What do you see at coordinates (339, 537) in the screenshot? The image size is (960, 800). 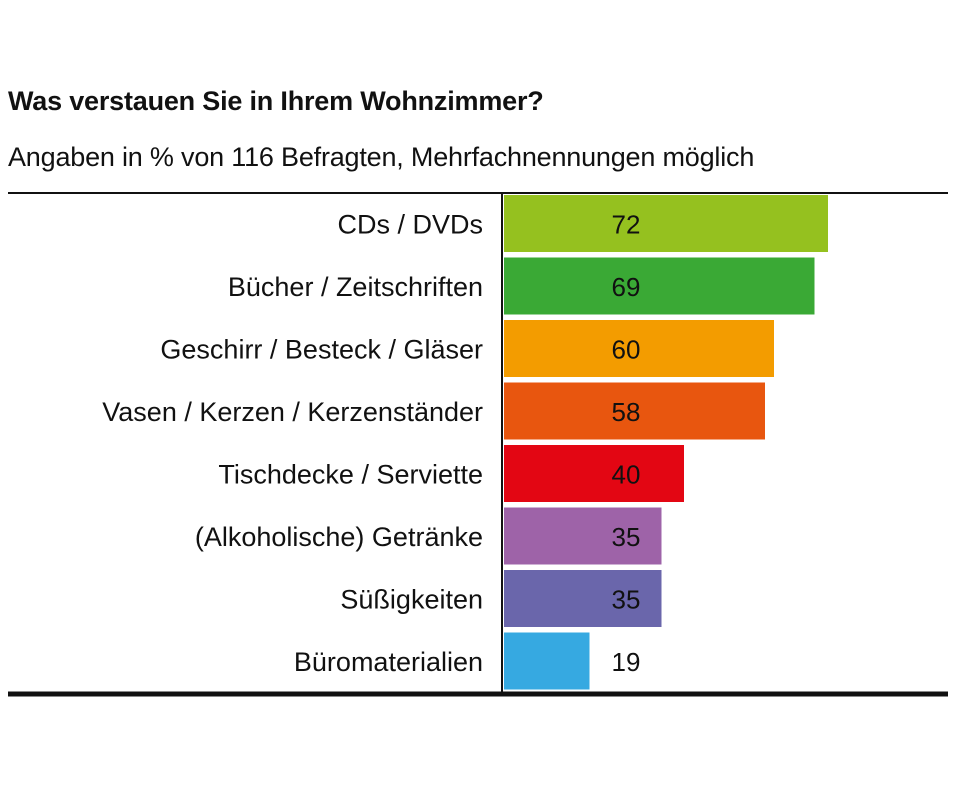 I see `category-label: (Alkoholische) Getränke` at bounding box center [339, 537].